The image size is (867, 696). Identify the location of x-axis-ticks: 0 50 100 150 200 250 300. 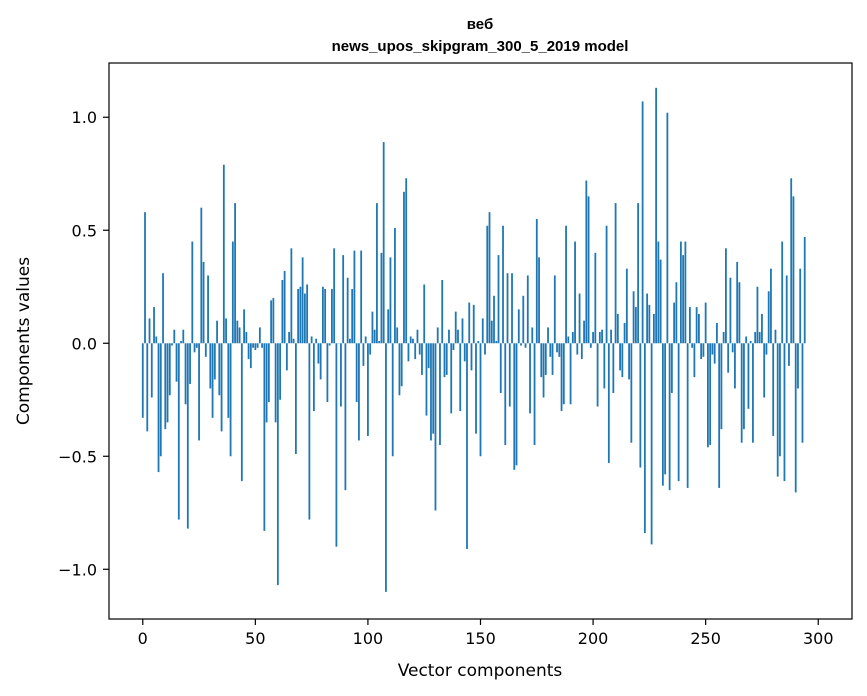
(486, 633).